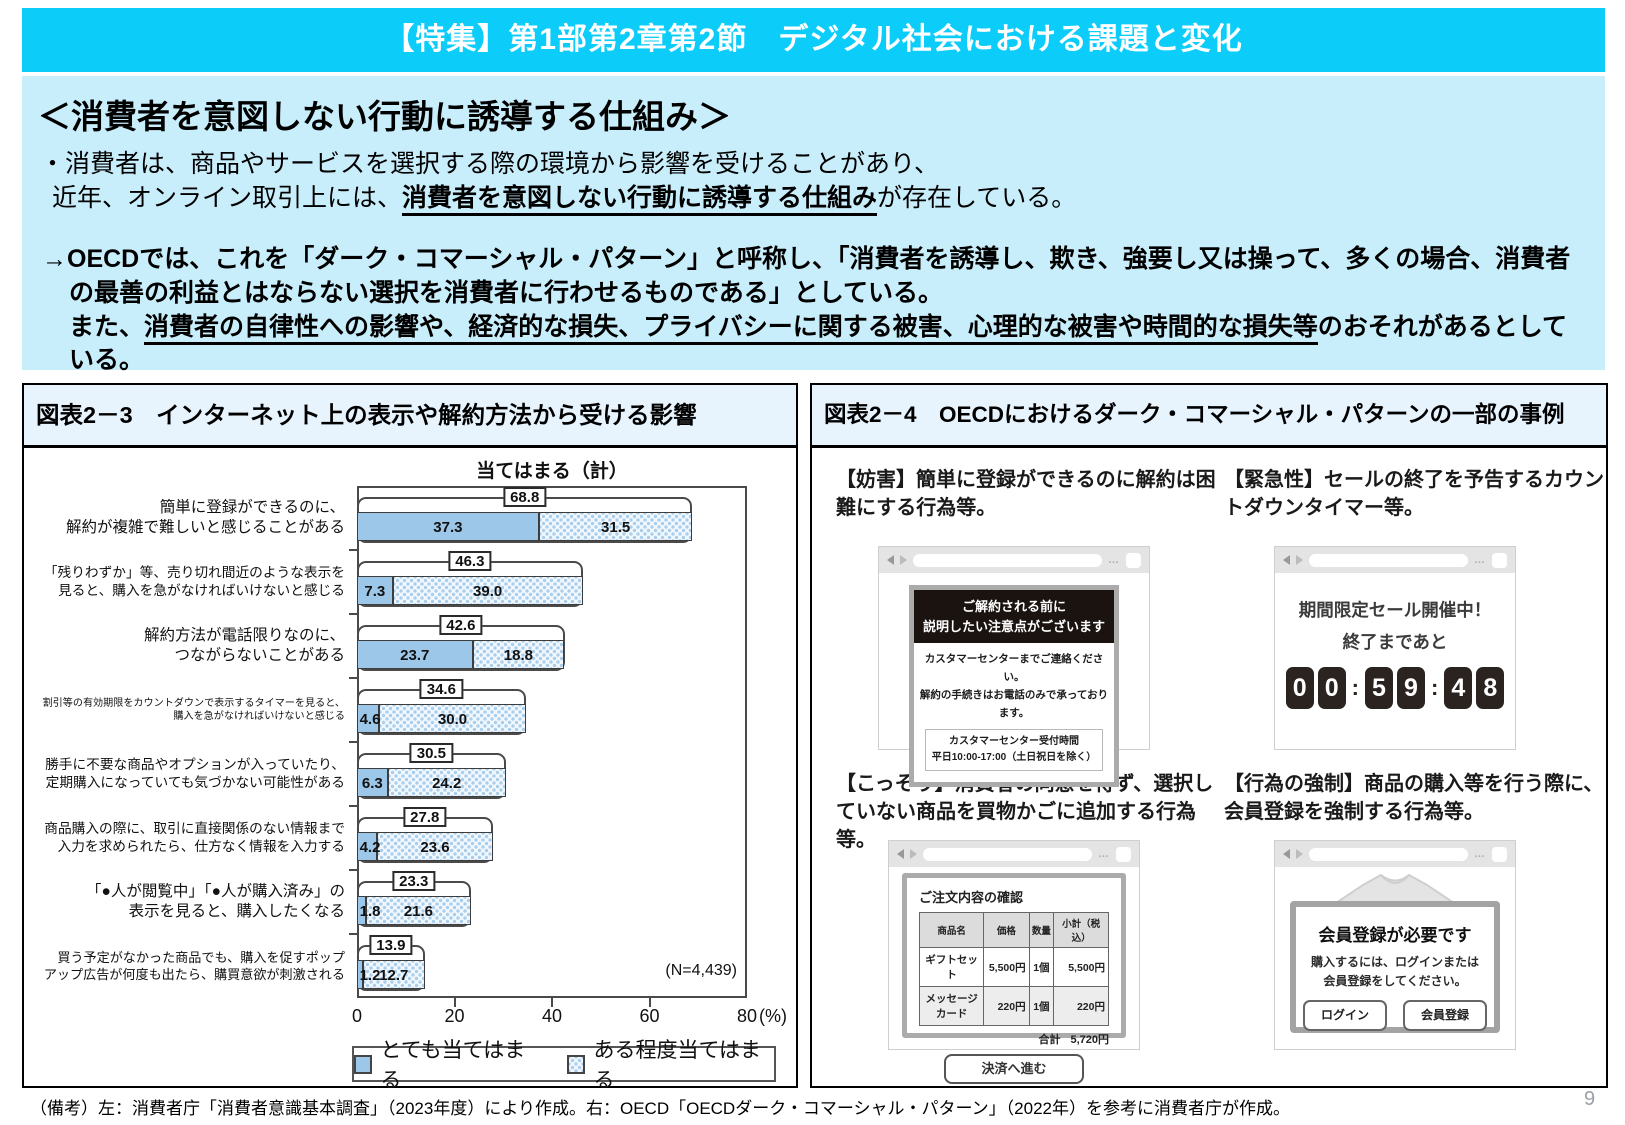 The height and width of the screenshot is (1125, 1625). I want to click on countdown-sale-content: 期間限定セール開催中！ 終了まであと 0 0 : 5 9 : 4 8, so click(1395, 641).